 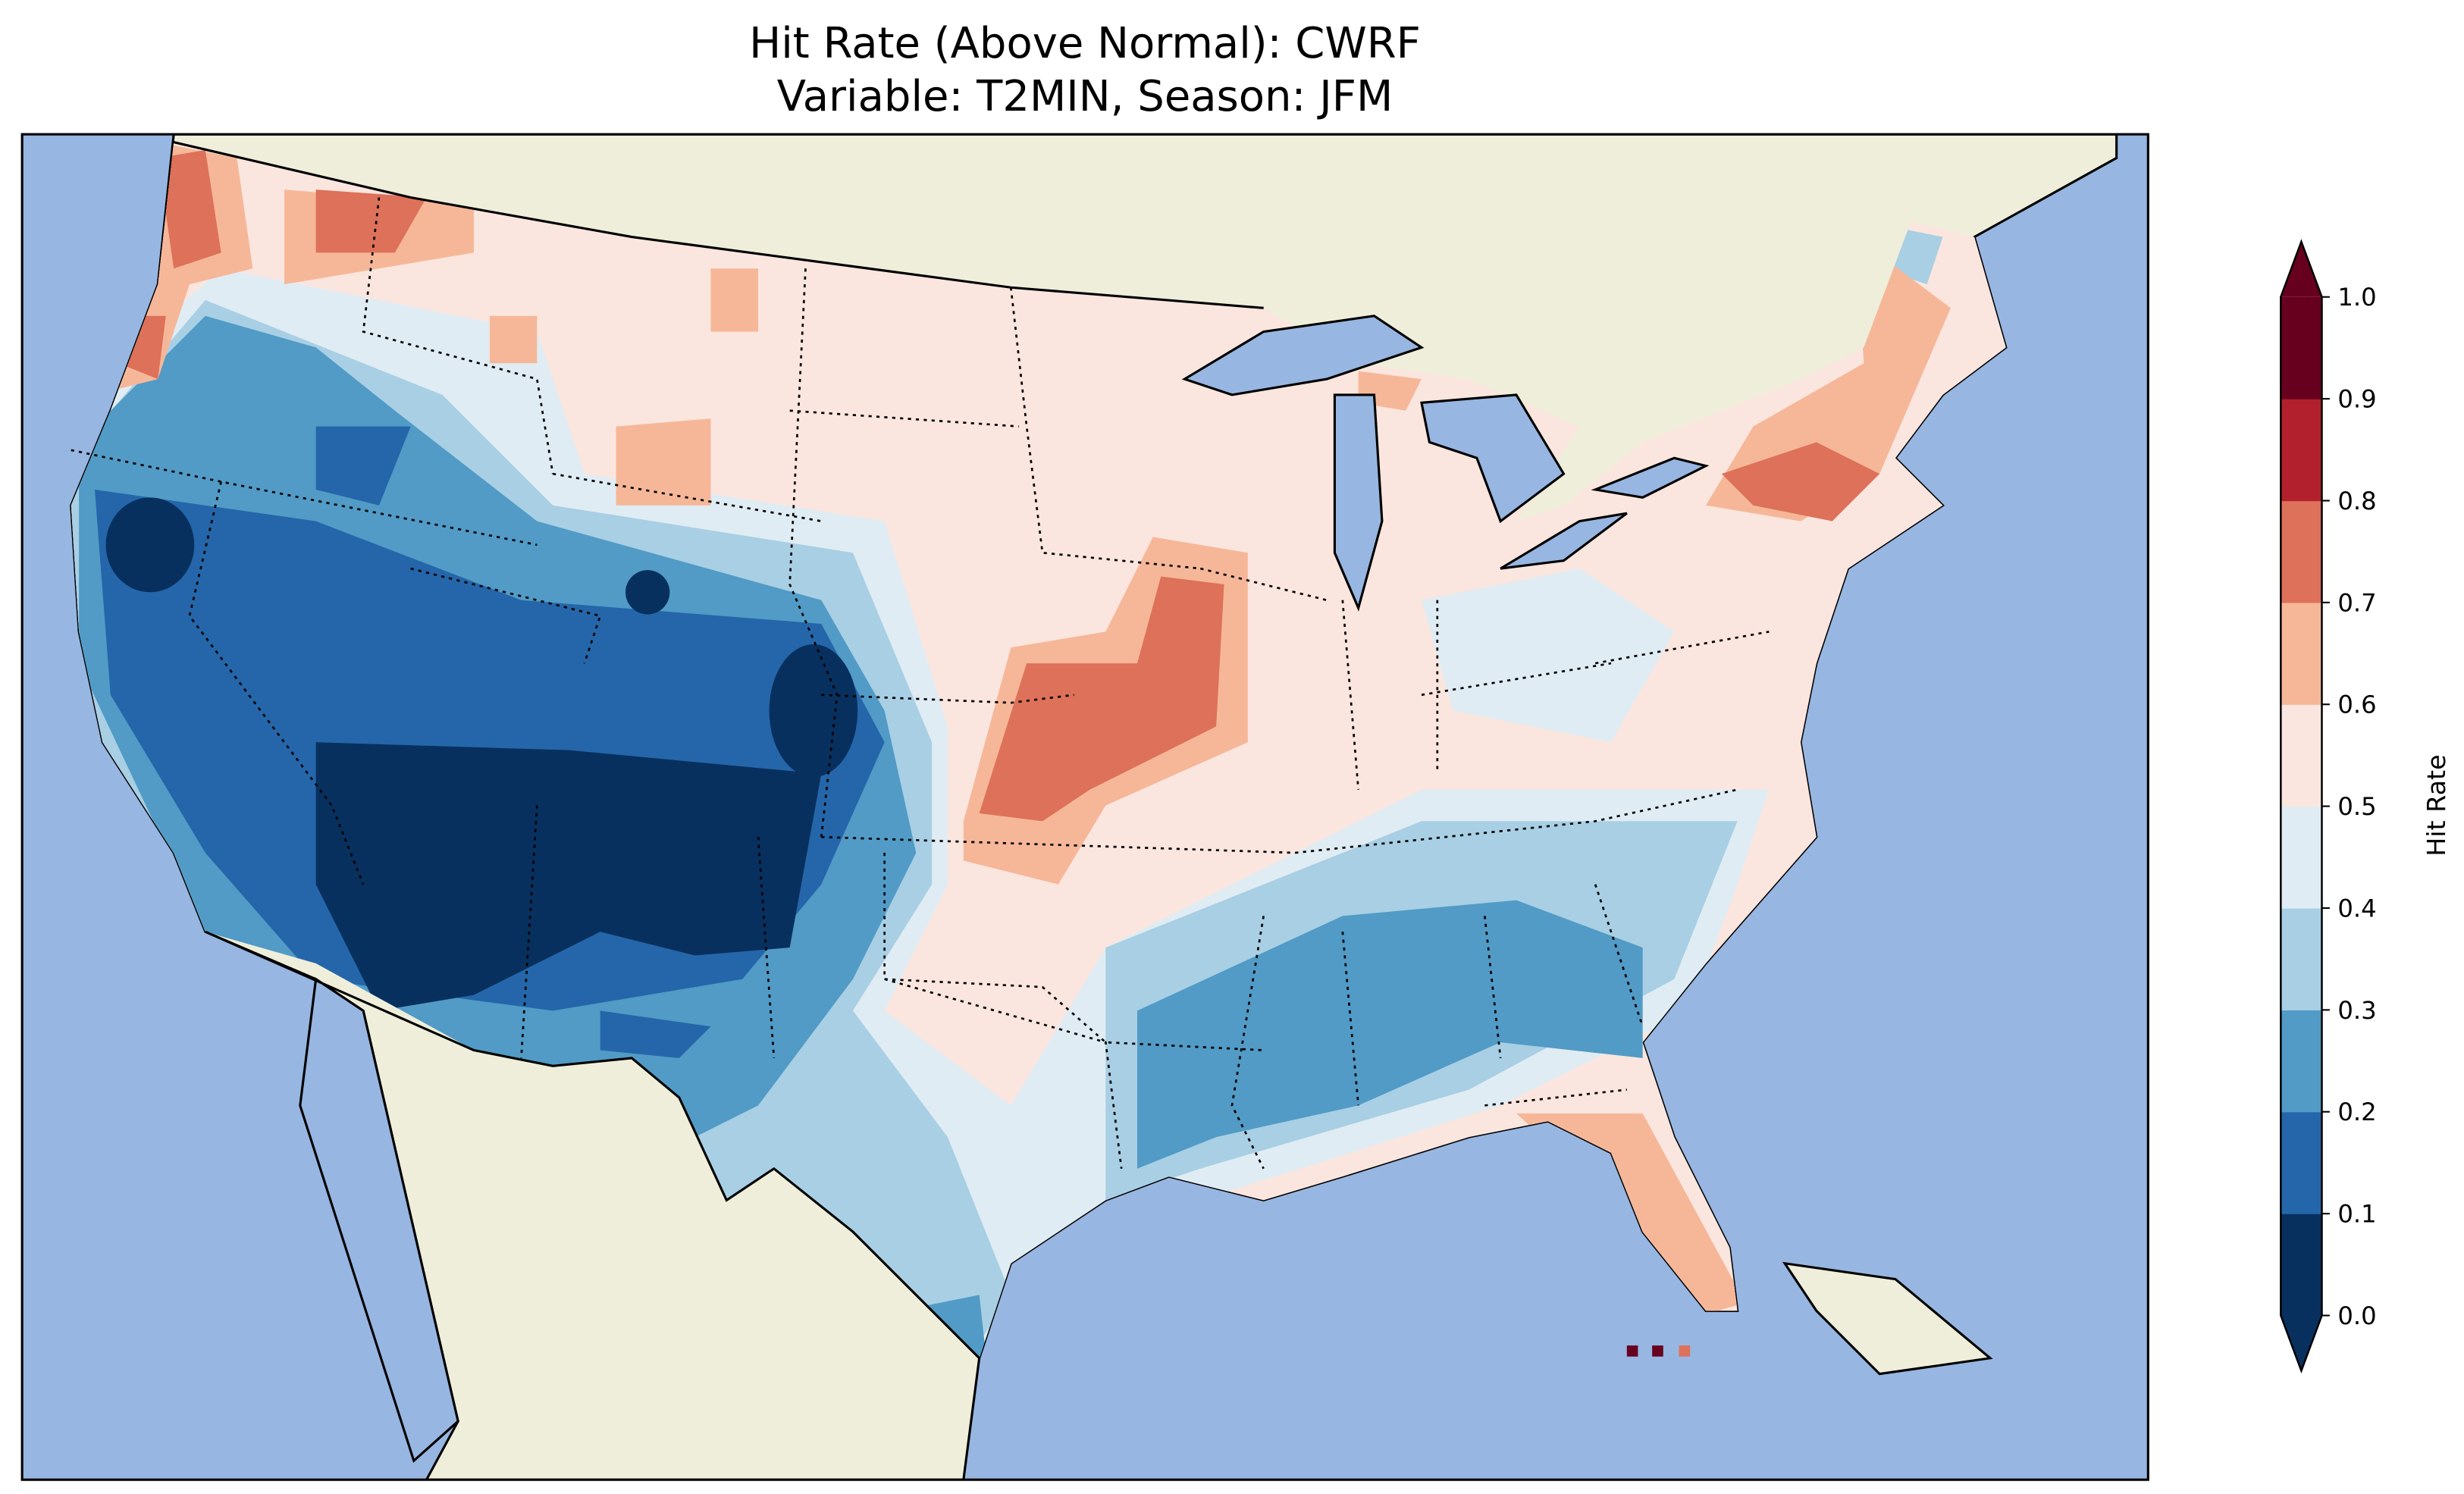 What do you see at coordinates (379, 1220) in the screenshot?
I see `gulf-of-california` at bounding box center [379, 1220].